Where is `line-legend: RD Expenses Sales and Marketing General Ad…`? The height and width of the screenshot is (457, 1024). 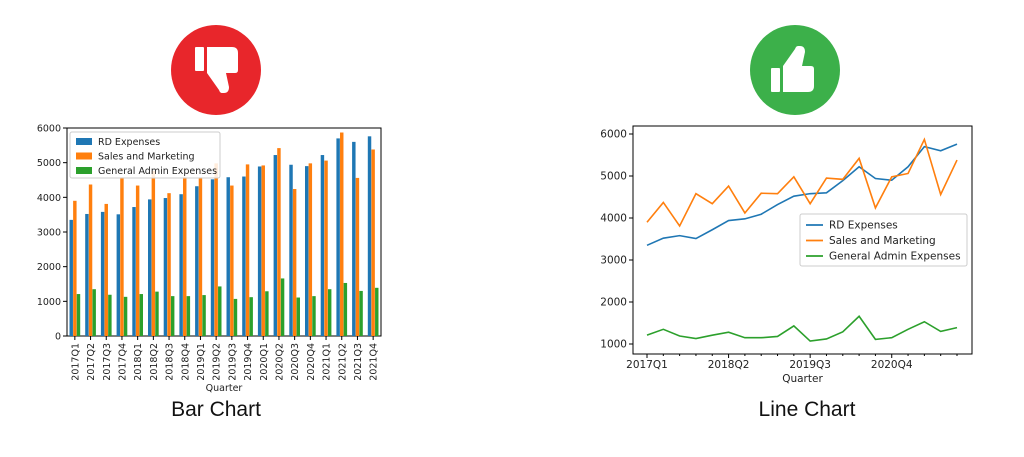 line-legend: RD Expenses Sales and Marketing General Ad… is located at coordinates (883, 240).